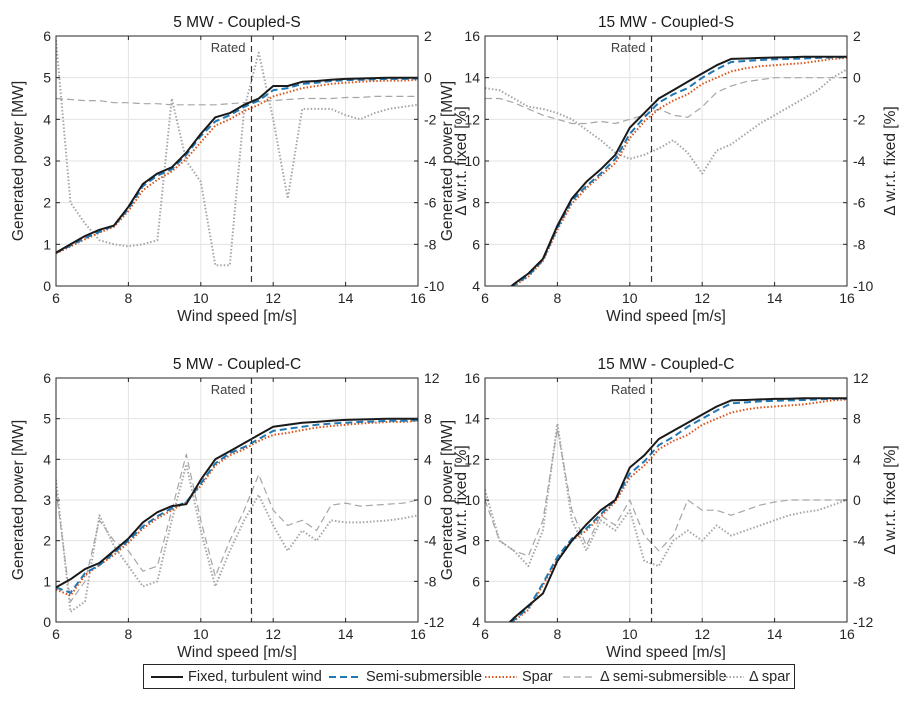 Image resolution: width=905 pixels, height=718 pixels. What do you see at coordinates (47, 581) in the screenshot?
I see `y-tick-label: 1` at bounding box center [47, 581].